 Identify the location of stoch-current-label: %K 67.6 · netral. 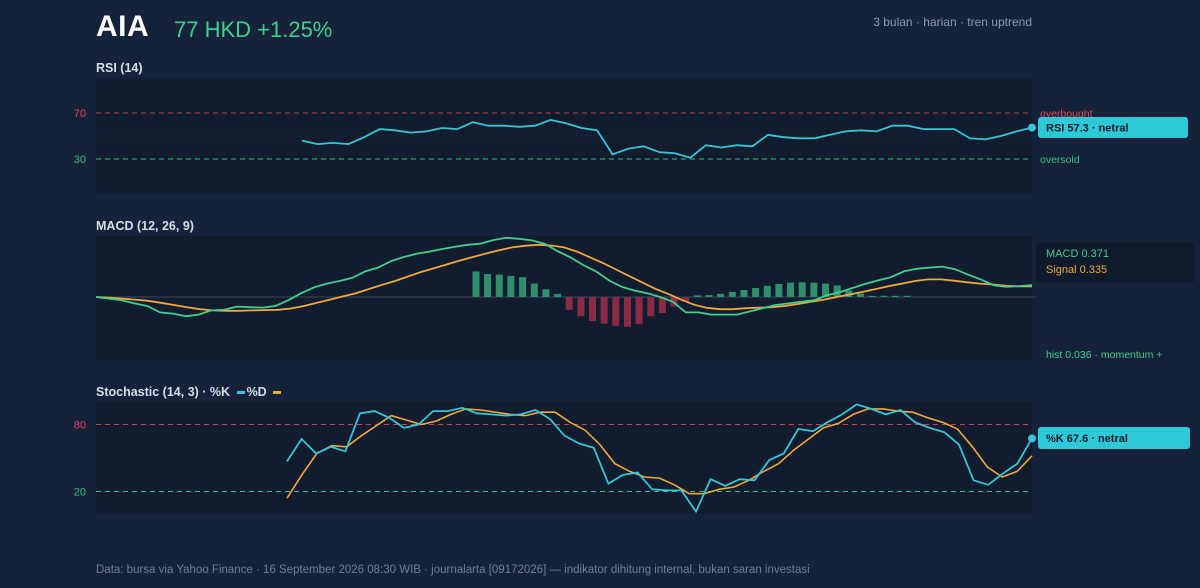
(1087, 439).